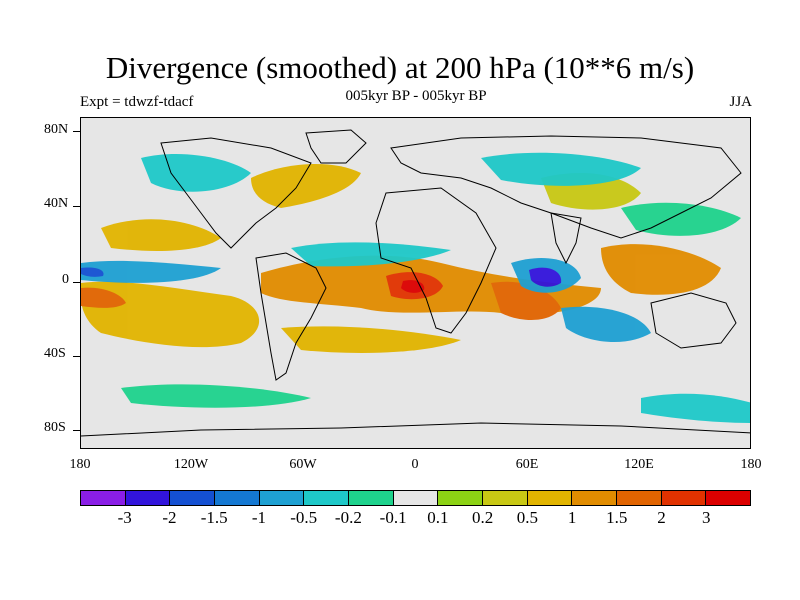 This screenshot has width=800, height=600. I want to click on colorbar-label: -0.5, so click(304, 517).